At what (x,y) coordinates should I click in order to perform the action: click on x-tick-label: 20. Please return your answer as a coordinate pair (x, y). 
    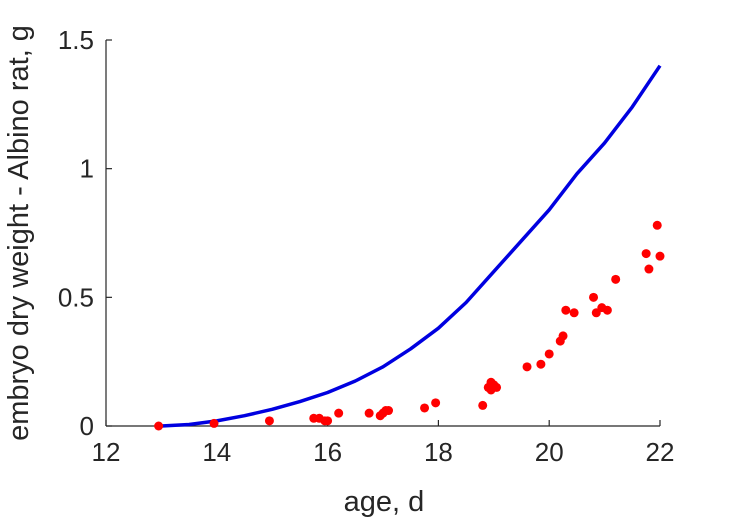
    Looking at the image, I should click on (549, 452).